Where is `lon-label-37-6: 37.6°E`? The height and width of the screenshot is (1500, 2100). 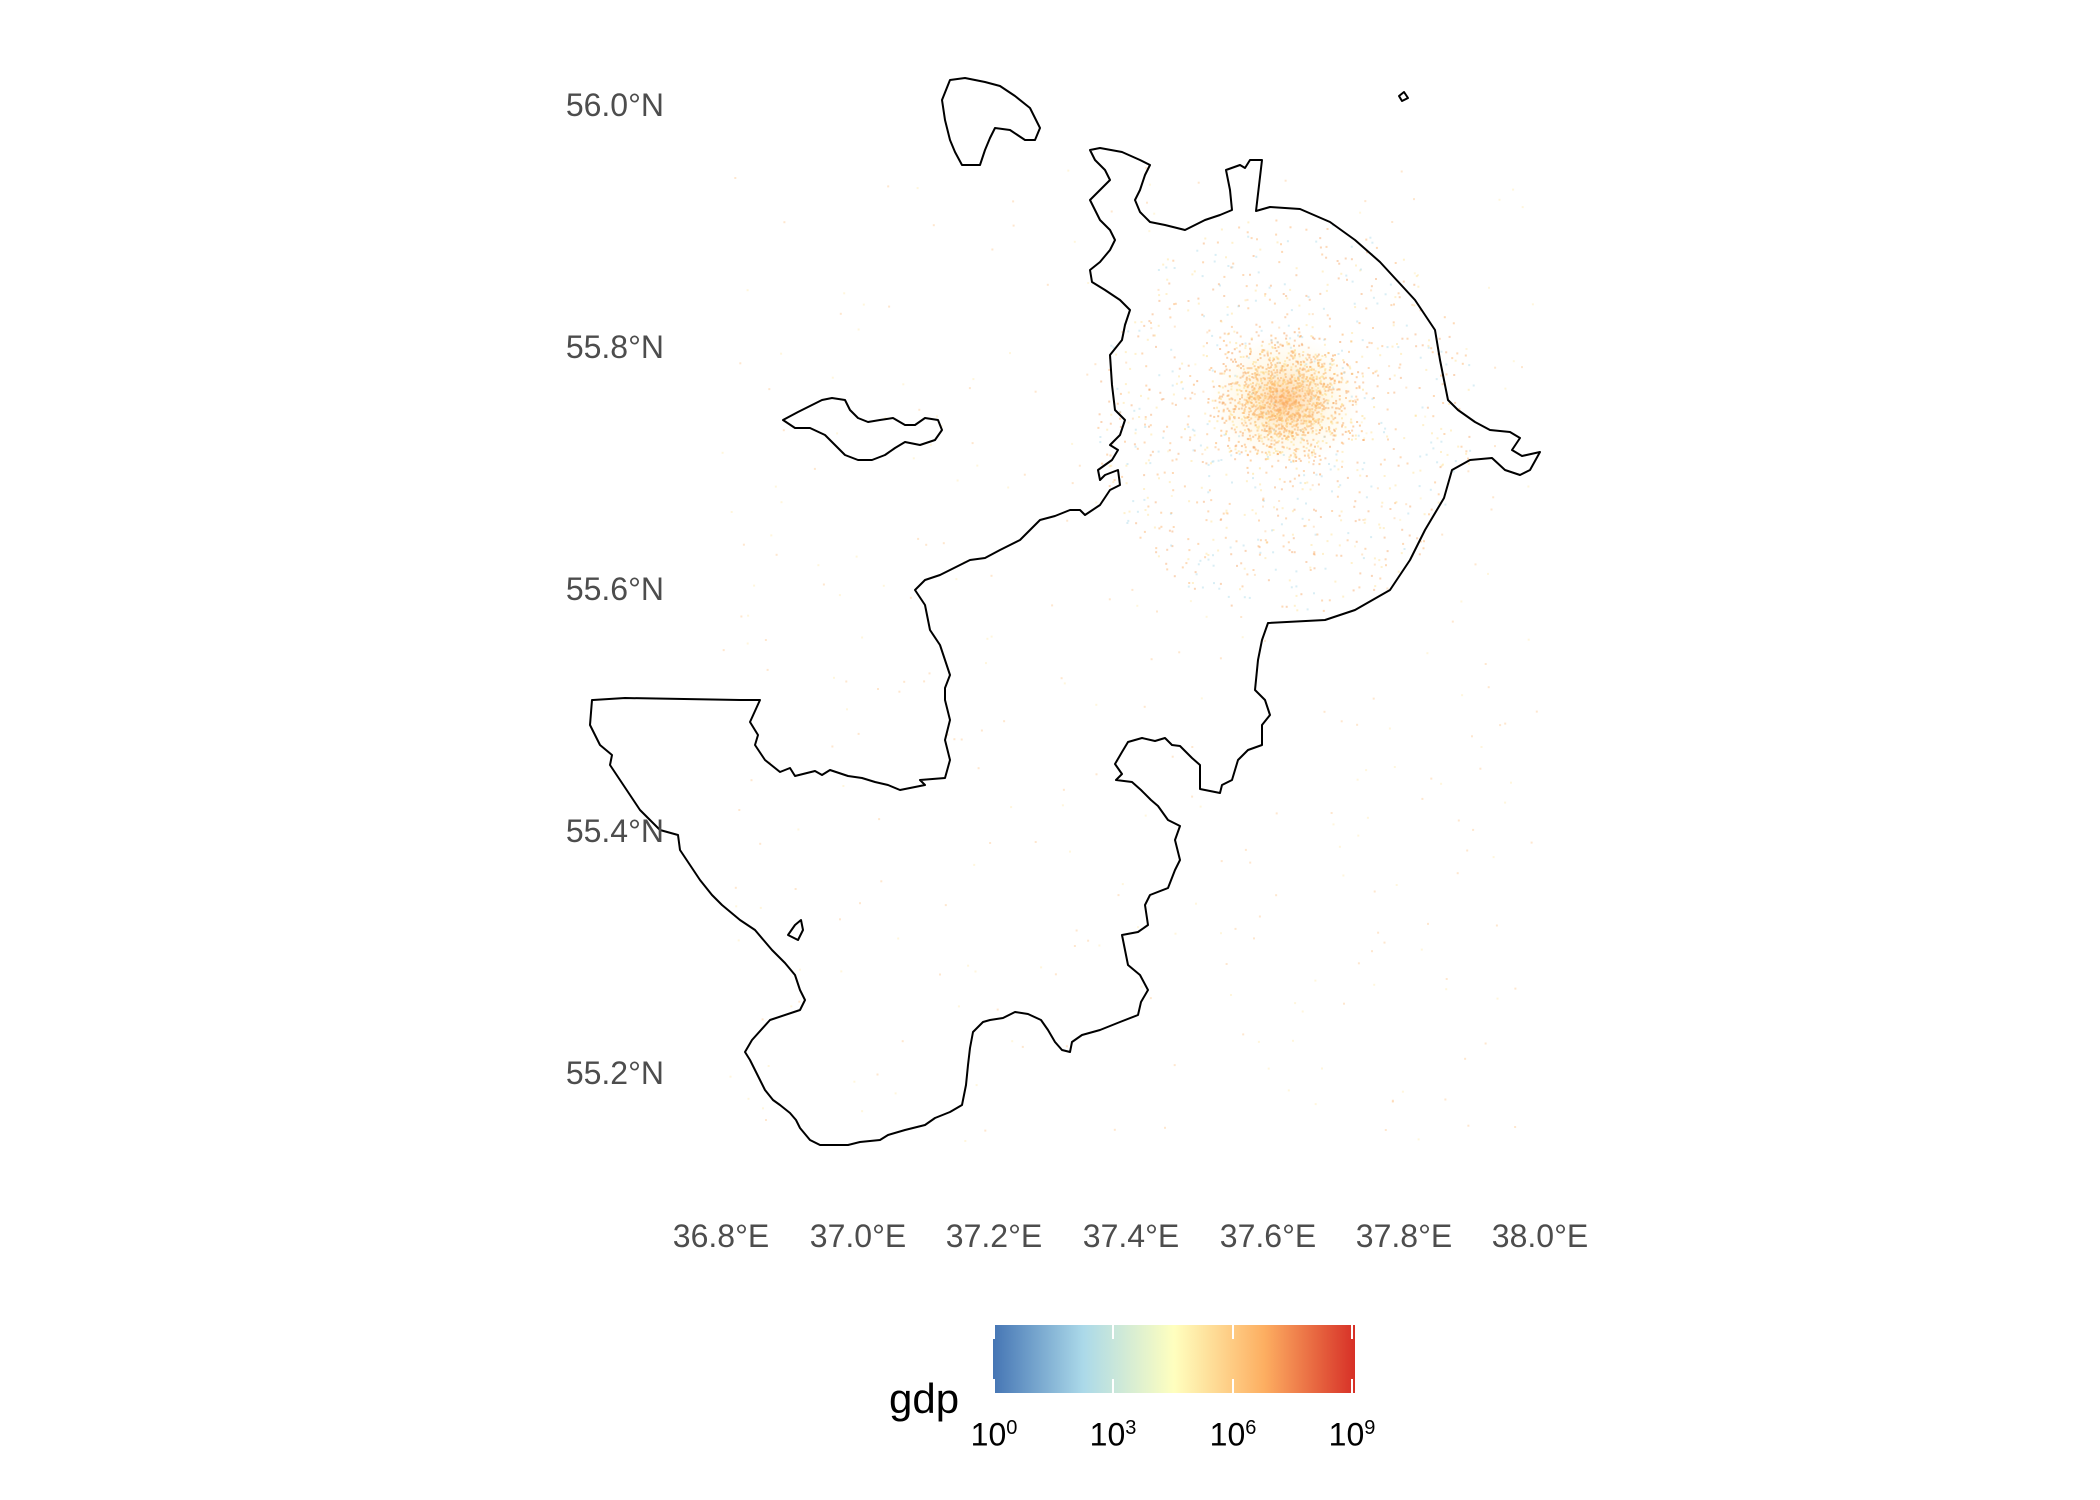 lon-label-37-6: 37.6°E is located at coordinates (1268, 1236).